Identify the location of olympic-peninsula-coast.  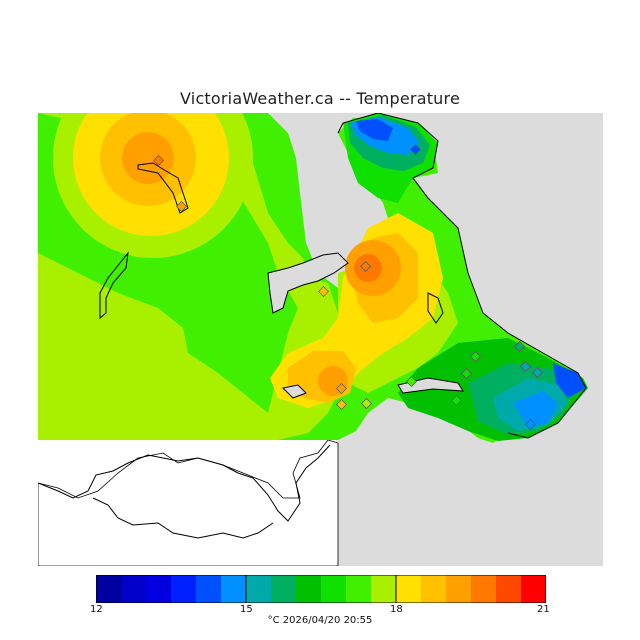
(188, 502).